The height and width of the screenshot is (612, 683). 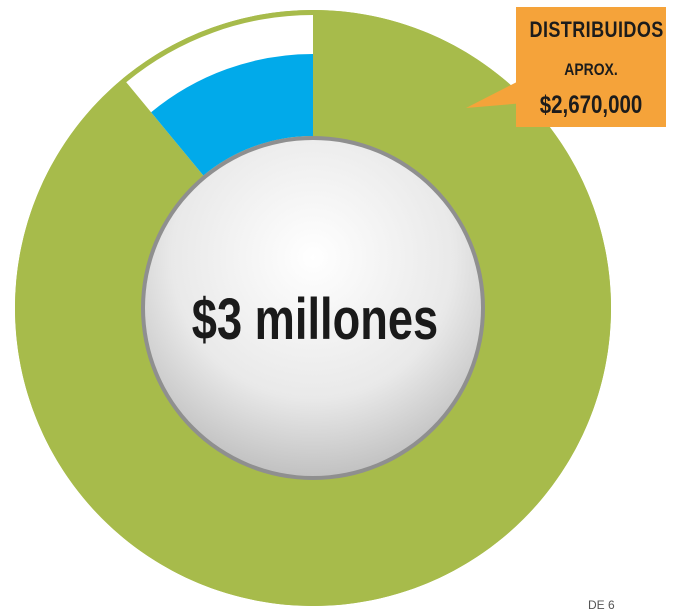 What do you see at coordinates (601, 605) in the screenshot?
I see `footer-text: DE 6` at bounding box center [601, 605].